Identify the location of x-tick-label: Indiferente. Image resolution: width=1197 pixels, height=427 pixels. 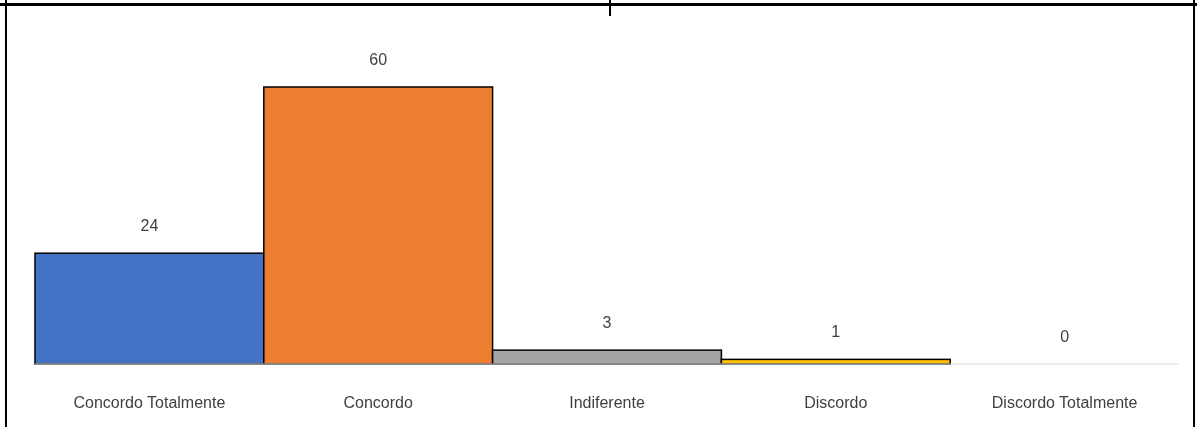
(607, 402).